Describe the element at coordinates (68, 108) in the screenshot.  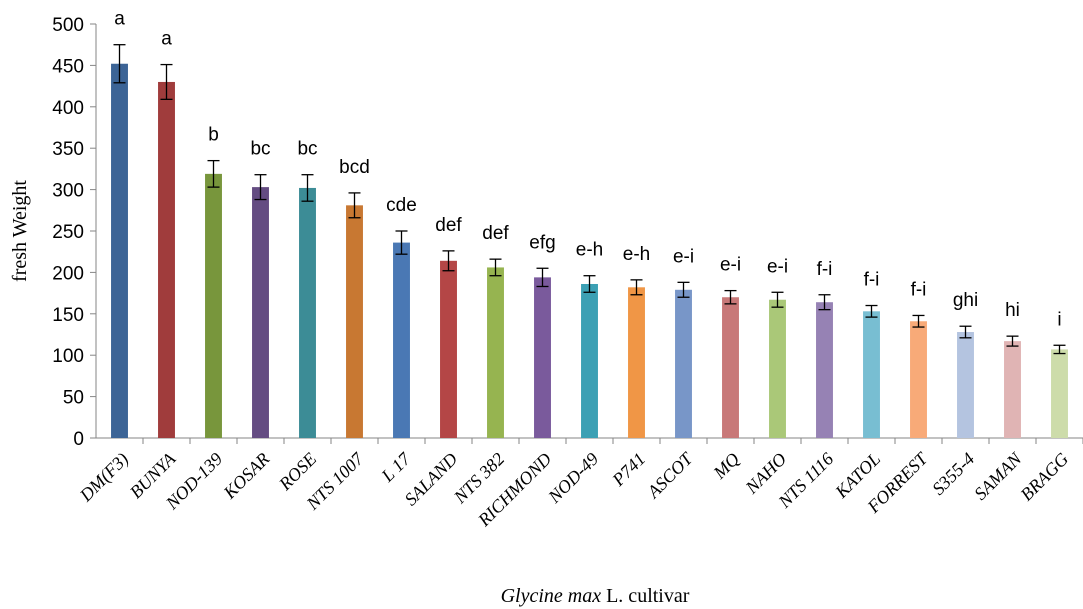
I see `y-tick-label: 400` at that location.